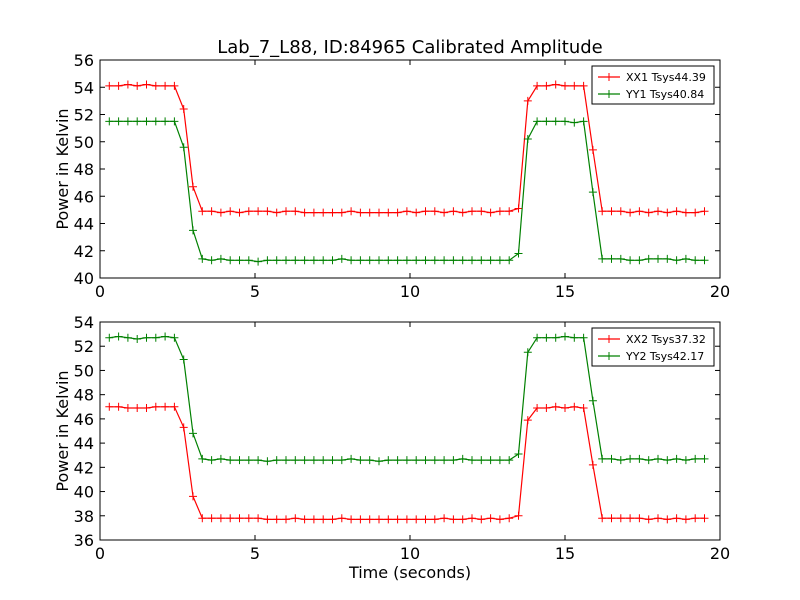 Image resolution: width=800 pixels, height=600 pixels. I want to click on legend-entry-label: XX2 Tsys37.32, so click(666, 339).